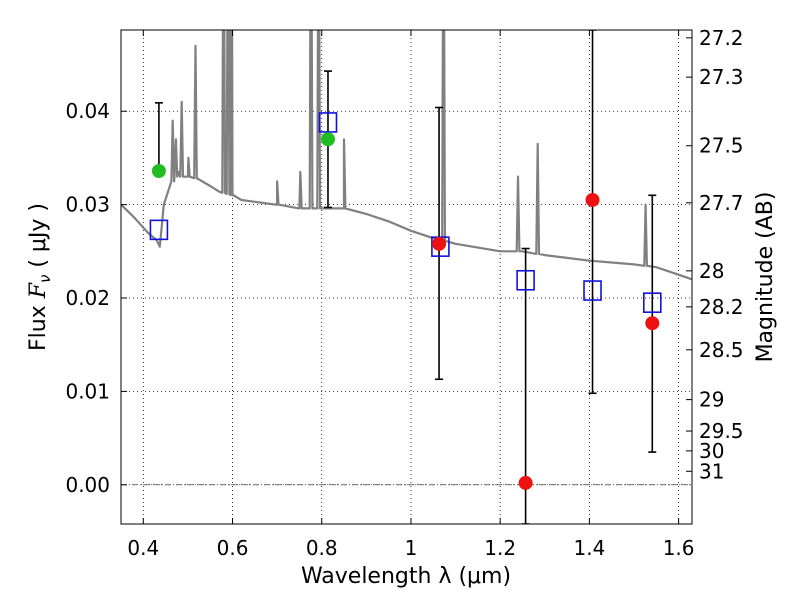 The image size is (800, 600). What do you see at coordinates (711, 451) in the screenshot?
I see `y2-tick-label: 30` at bounding box center [711, 451].